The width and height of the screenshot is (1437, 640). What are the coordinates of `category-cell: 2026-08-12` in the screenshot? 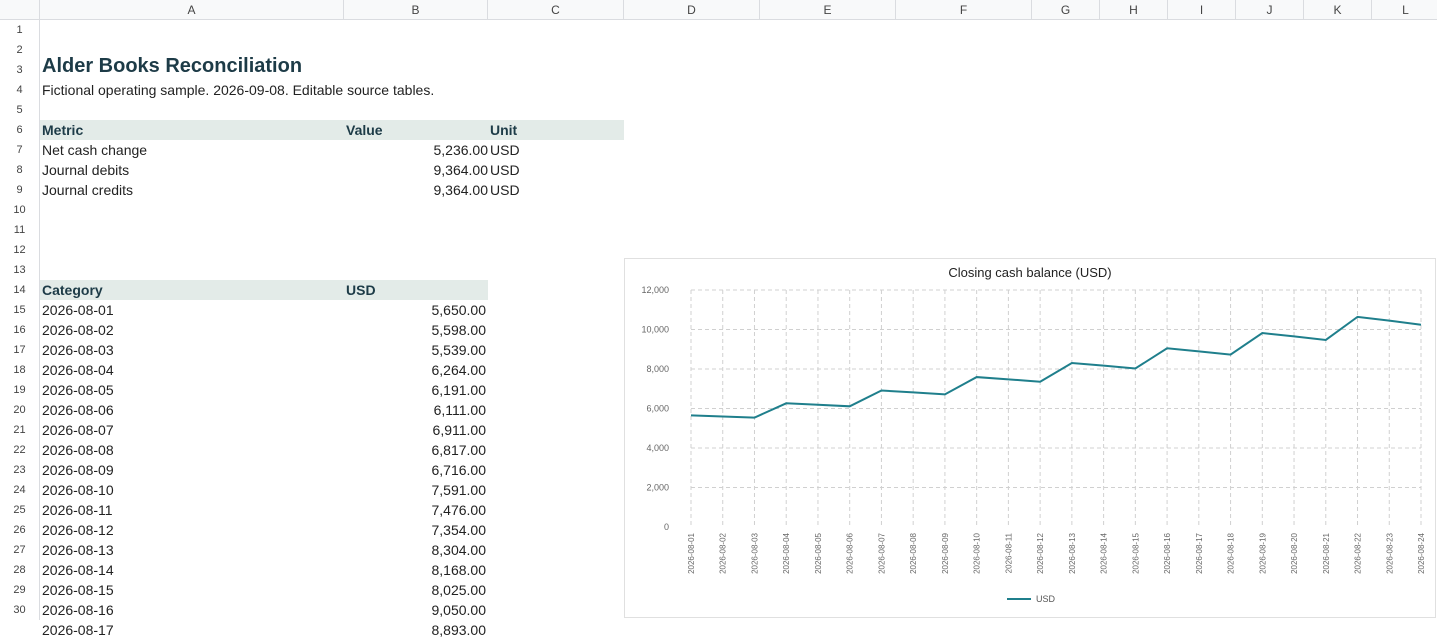 It's located at (78, 530).